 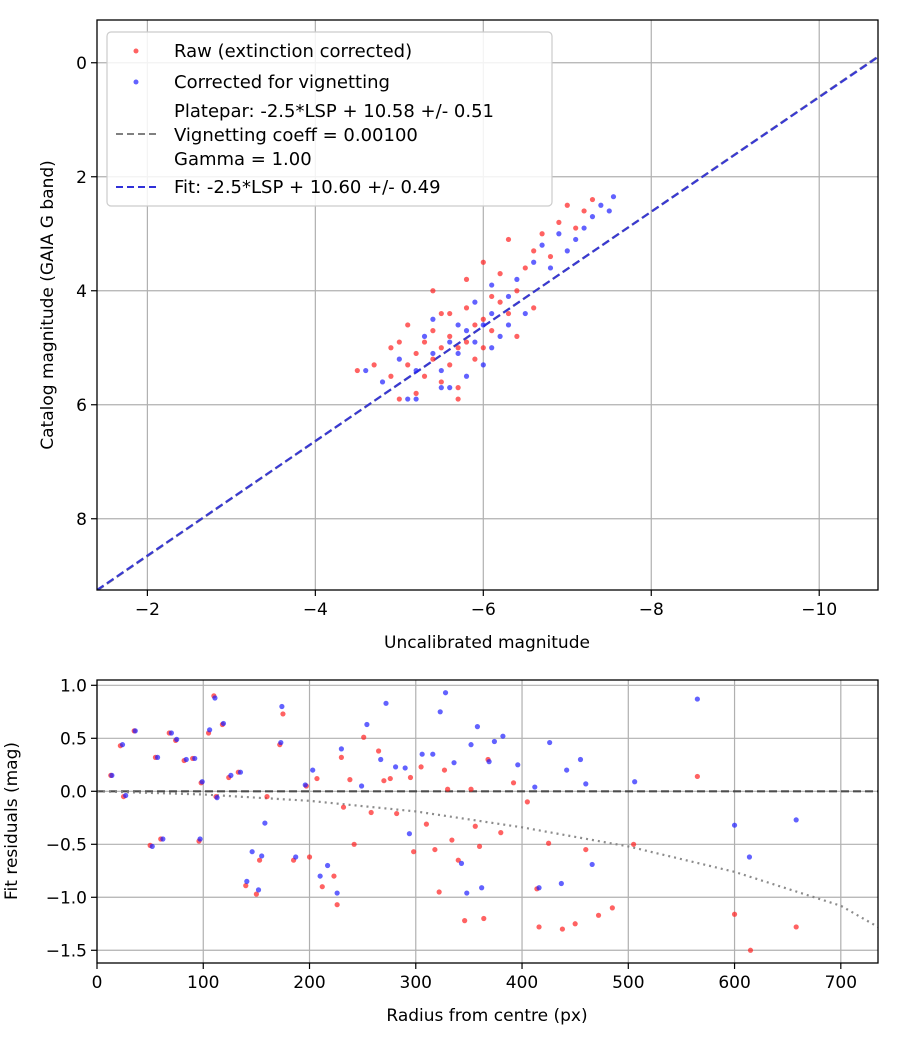 I want to click on y-tick-label: 1.0, so click(x=73, y=686).